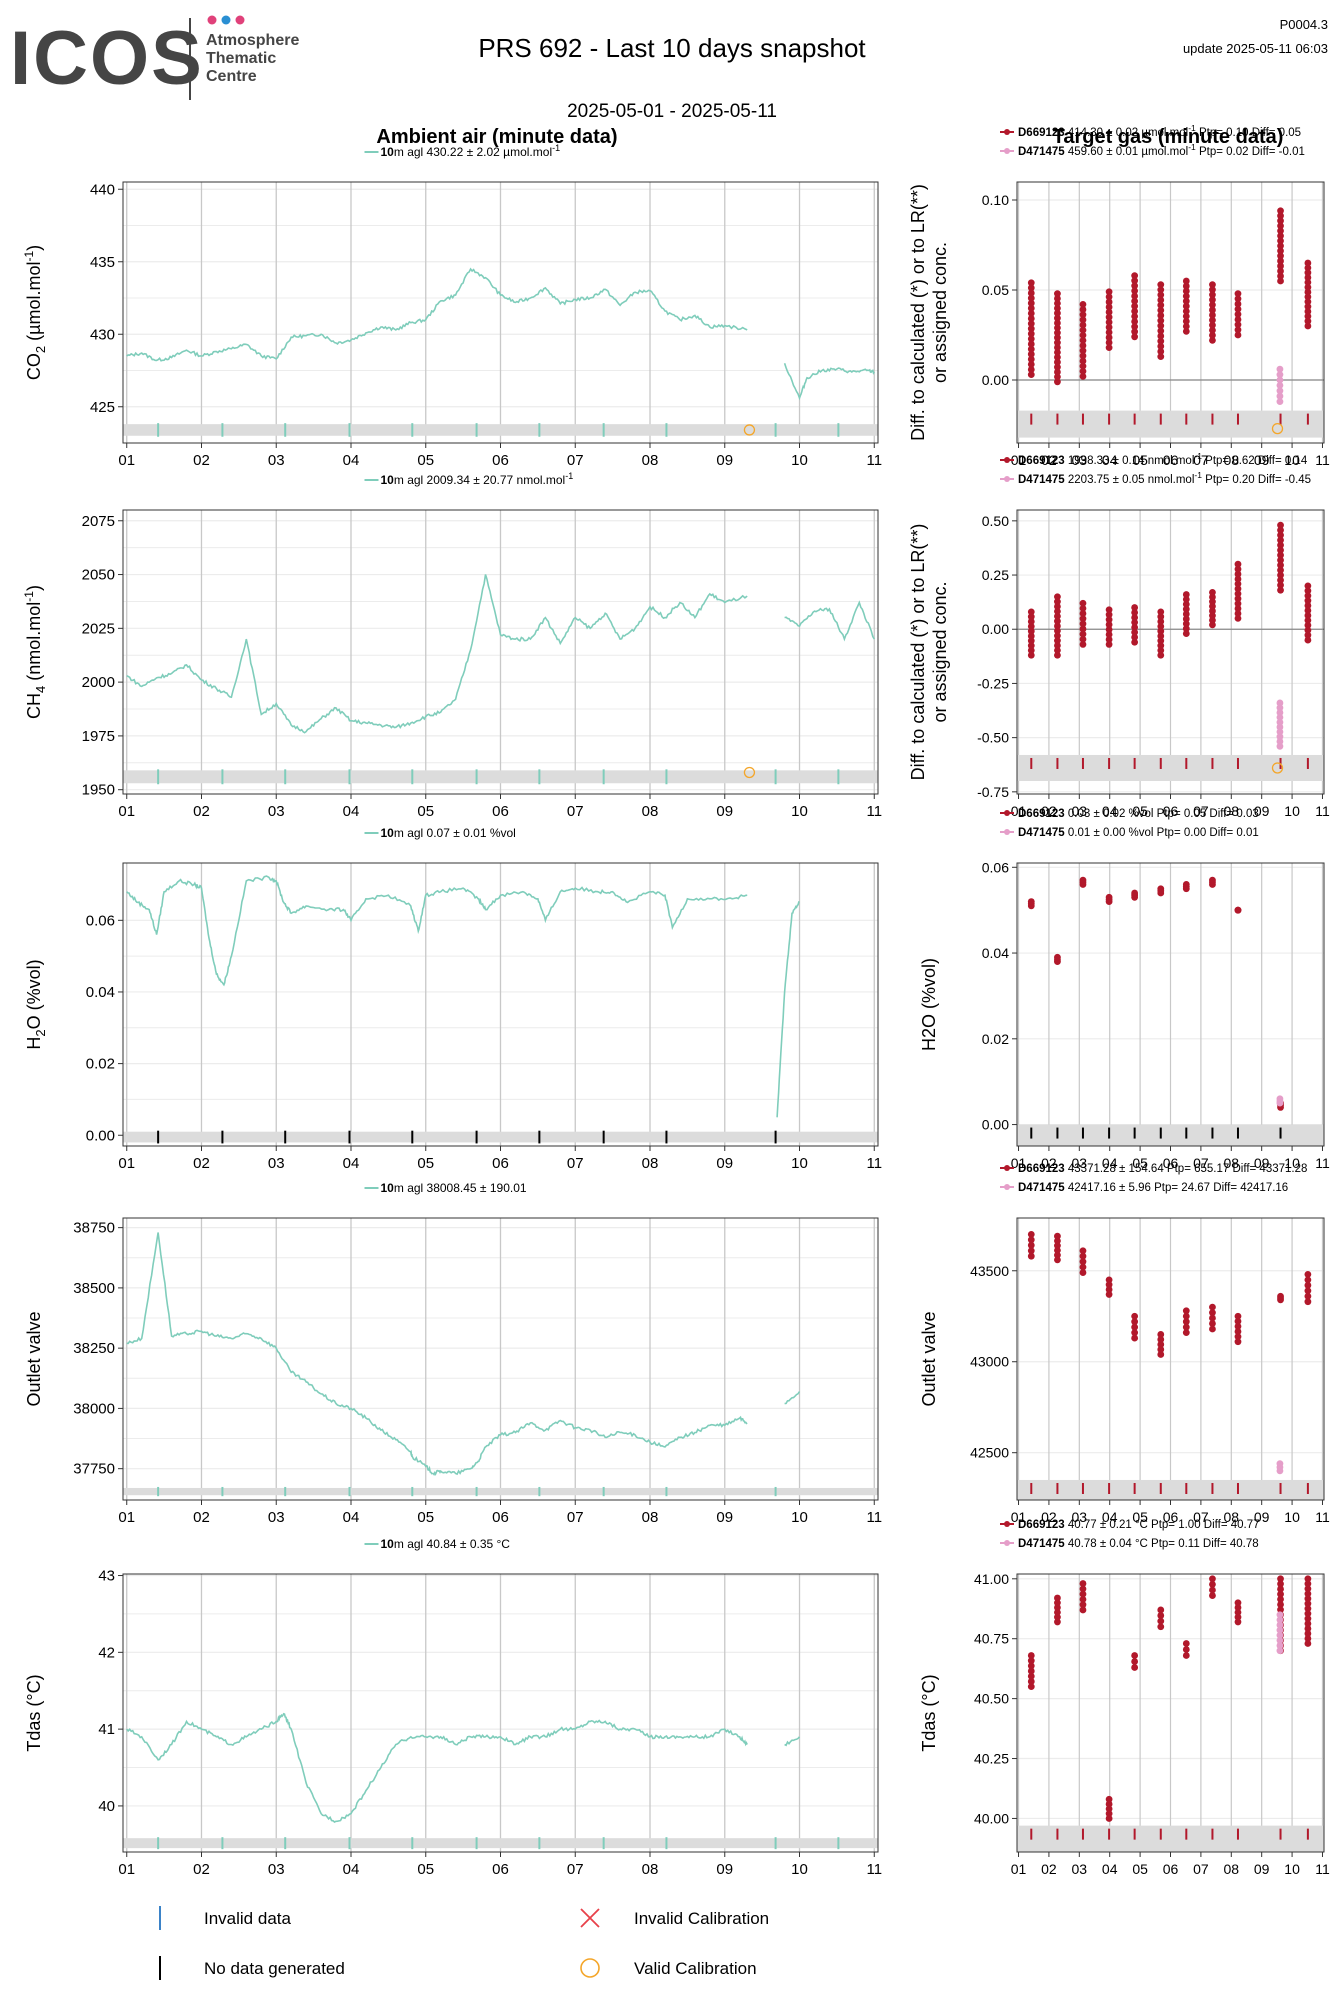 The height and width of the screenshot is (2000, 1340). What do you see at coordinates (993, 792) in the screenshot?
I see `y-tick-label: -0.75` at bounding box center [993, 792].